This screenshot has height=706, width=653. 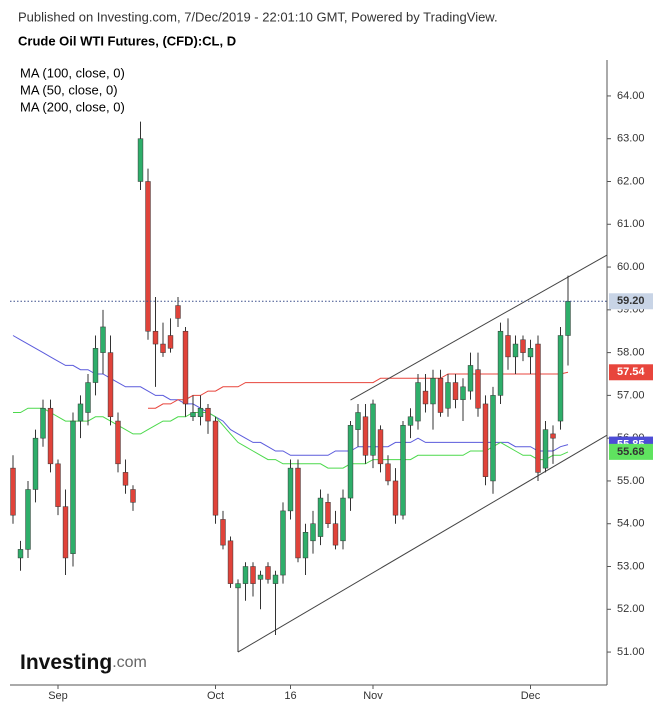 What do you see at coordinates (631, 609) in the screenshot?
I see `y-tick-label: 52.00` at bounding box center [631, 609].